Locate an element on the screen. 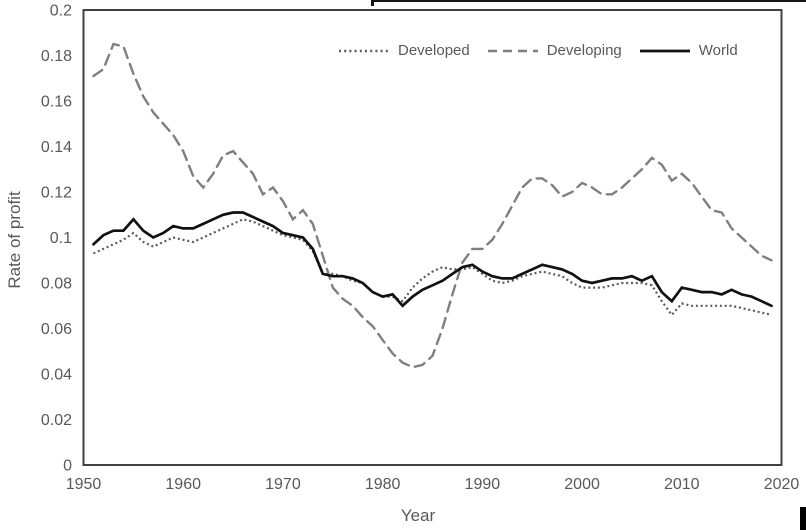 Image resolution: width=806 pixels, height=530 pixels. x-tick-label: 1990 is located at coordinates (483, 484).